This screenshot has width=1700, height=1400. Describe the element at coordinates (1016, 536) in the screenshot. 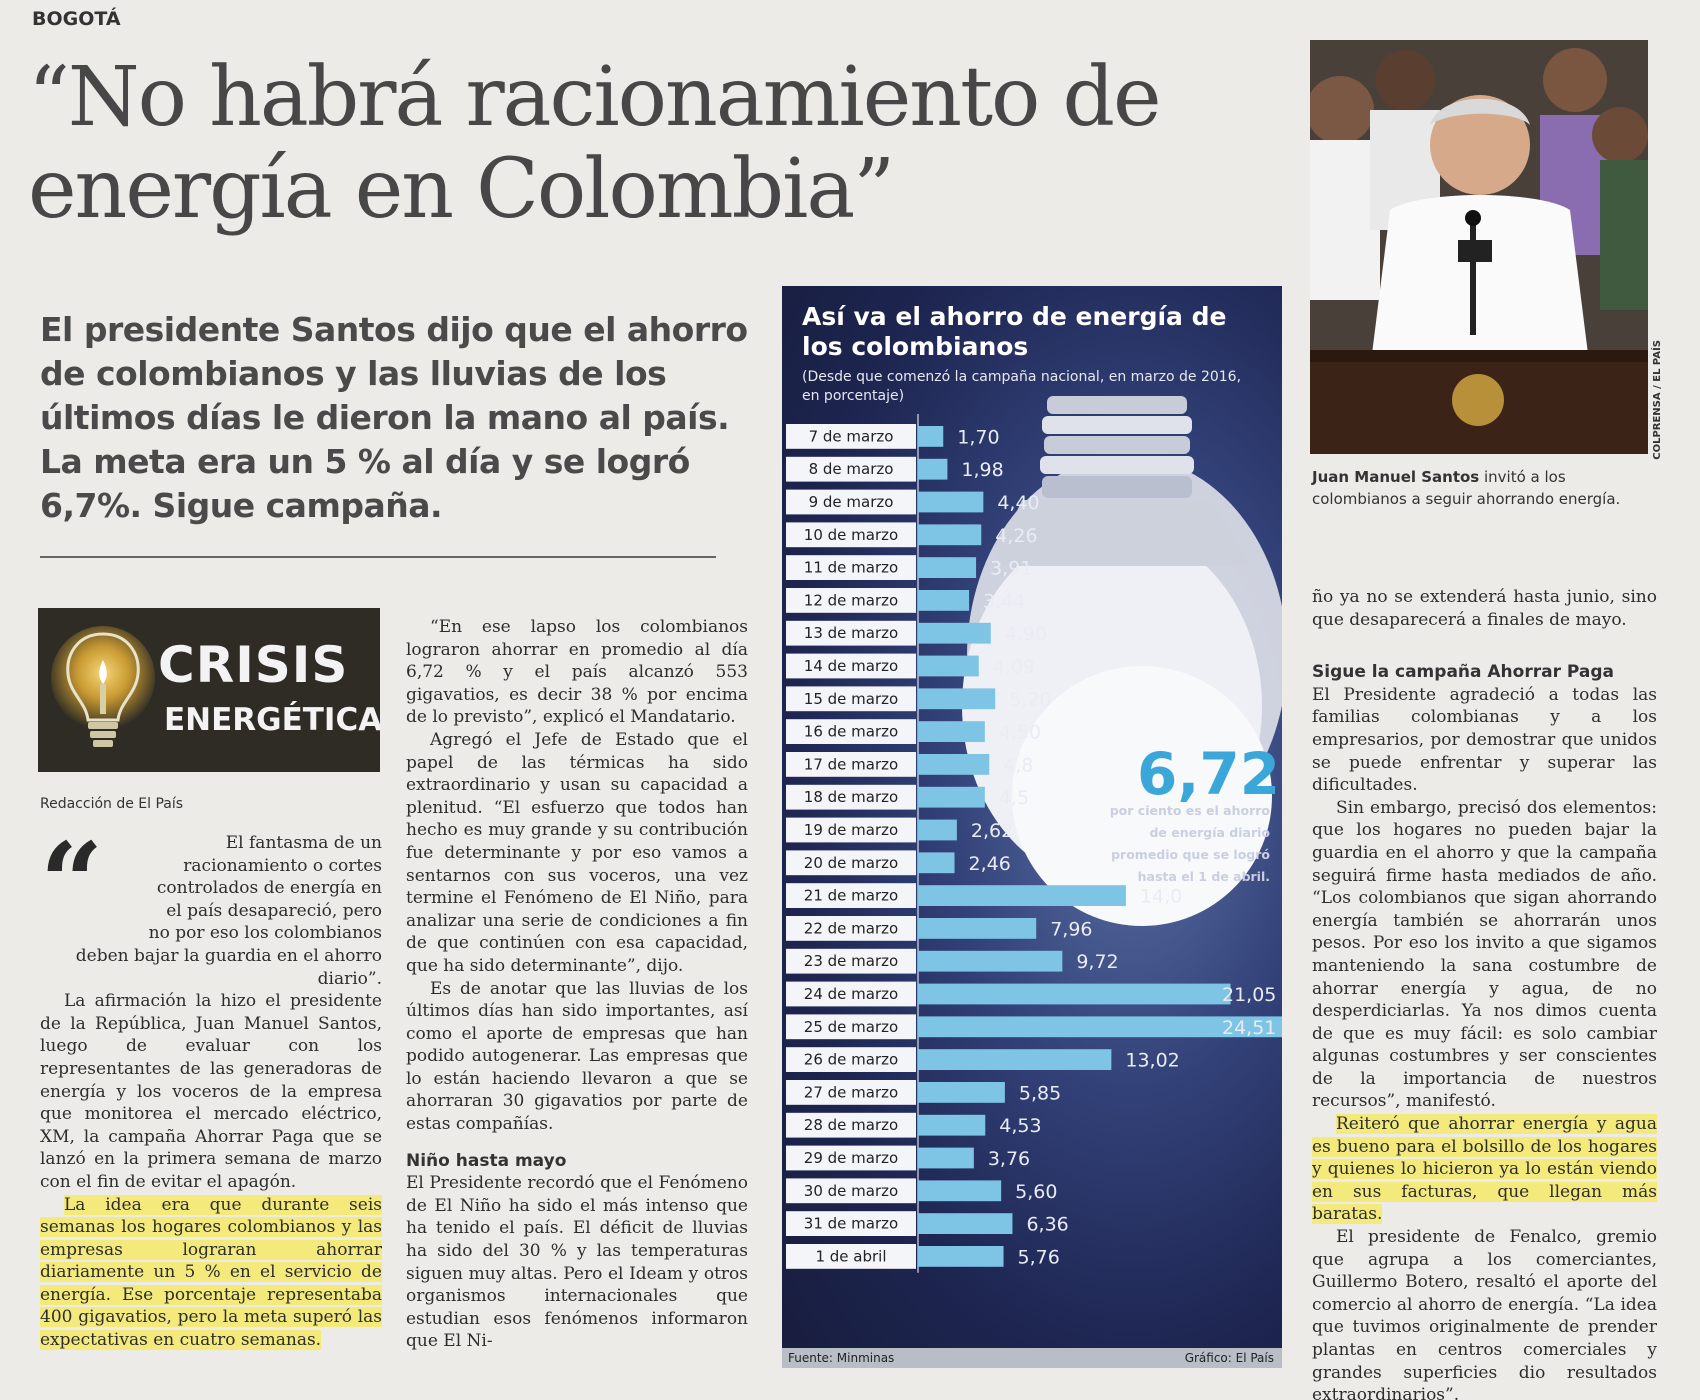

I see `value-label: 4,26` at that location.